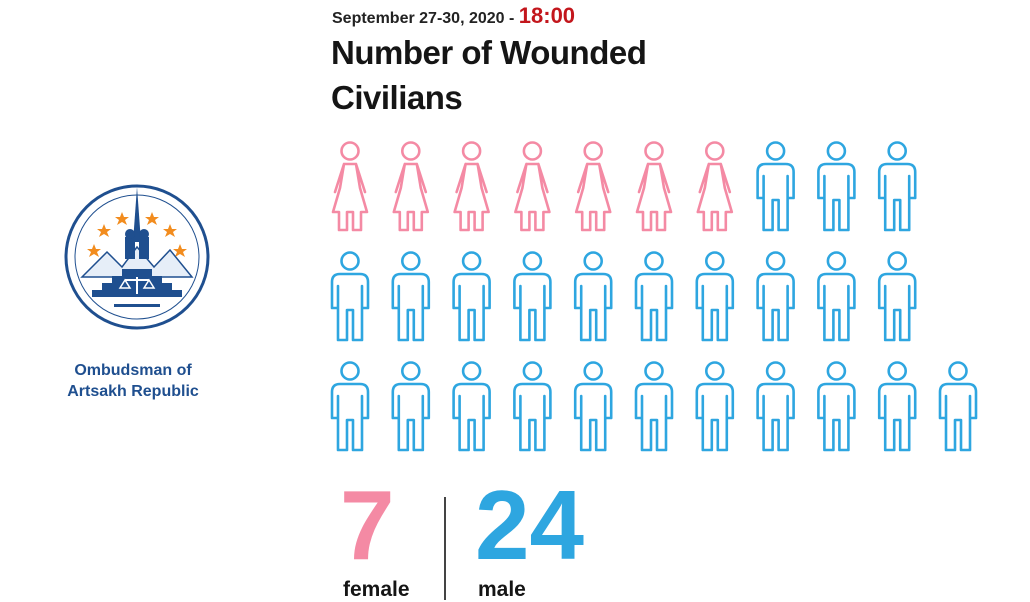  Describe the element at coordinates (445, 548) in the screenshot. I see `summary-divider` at that location.